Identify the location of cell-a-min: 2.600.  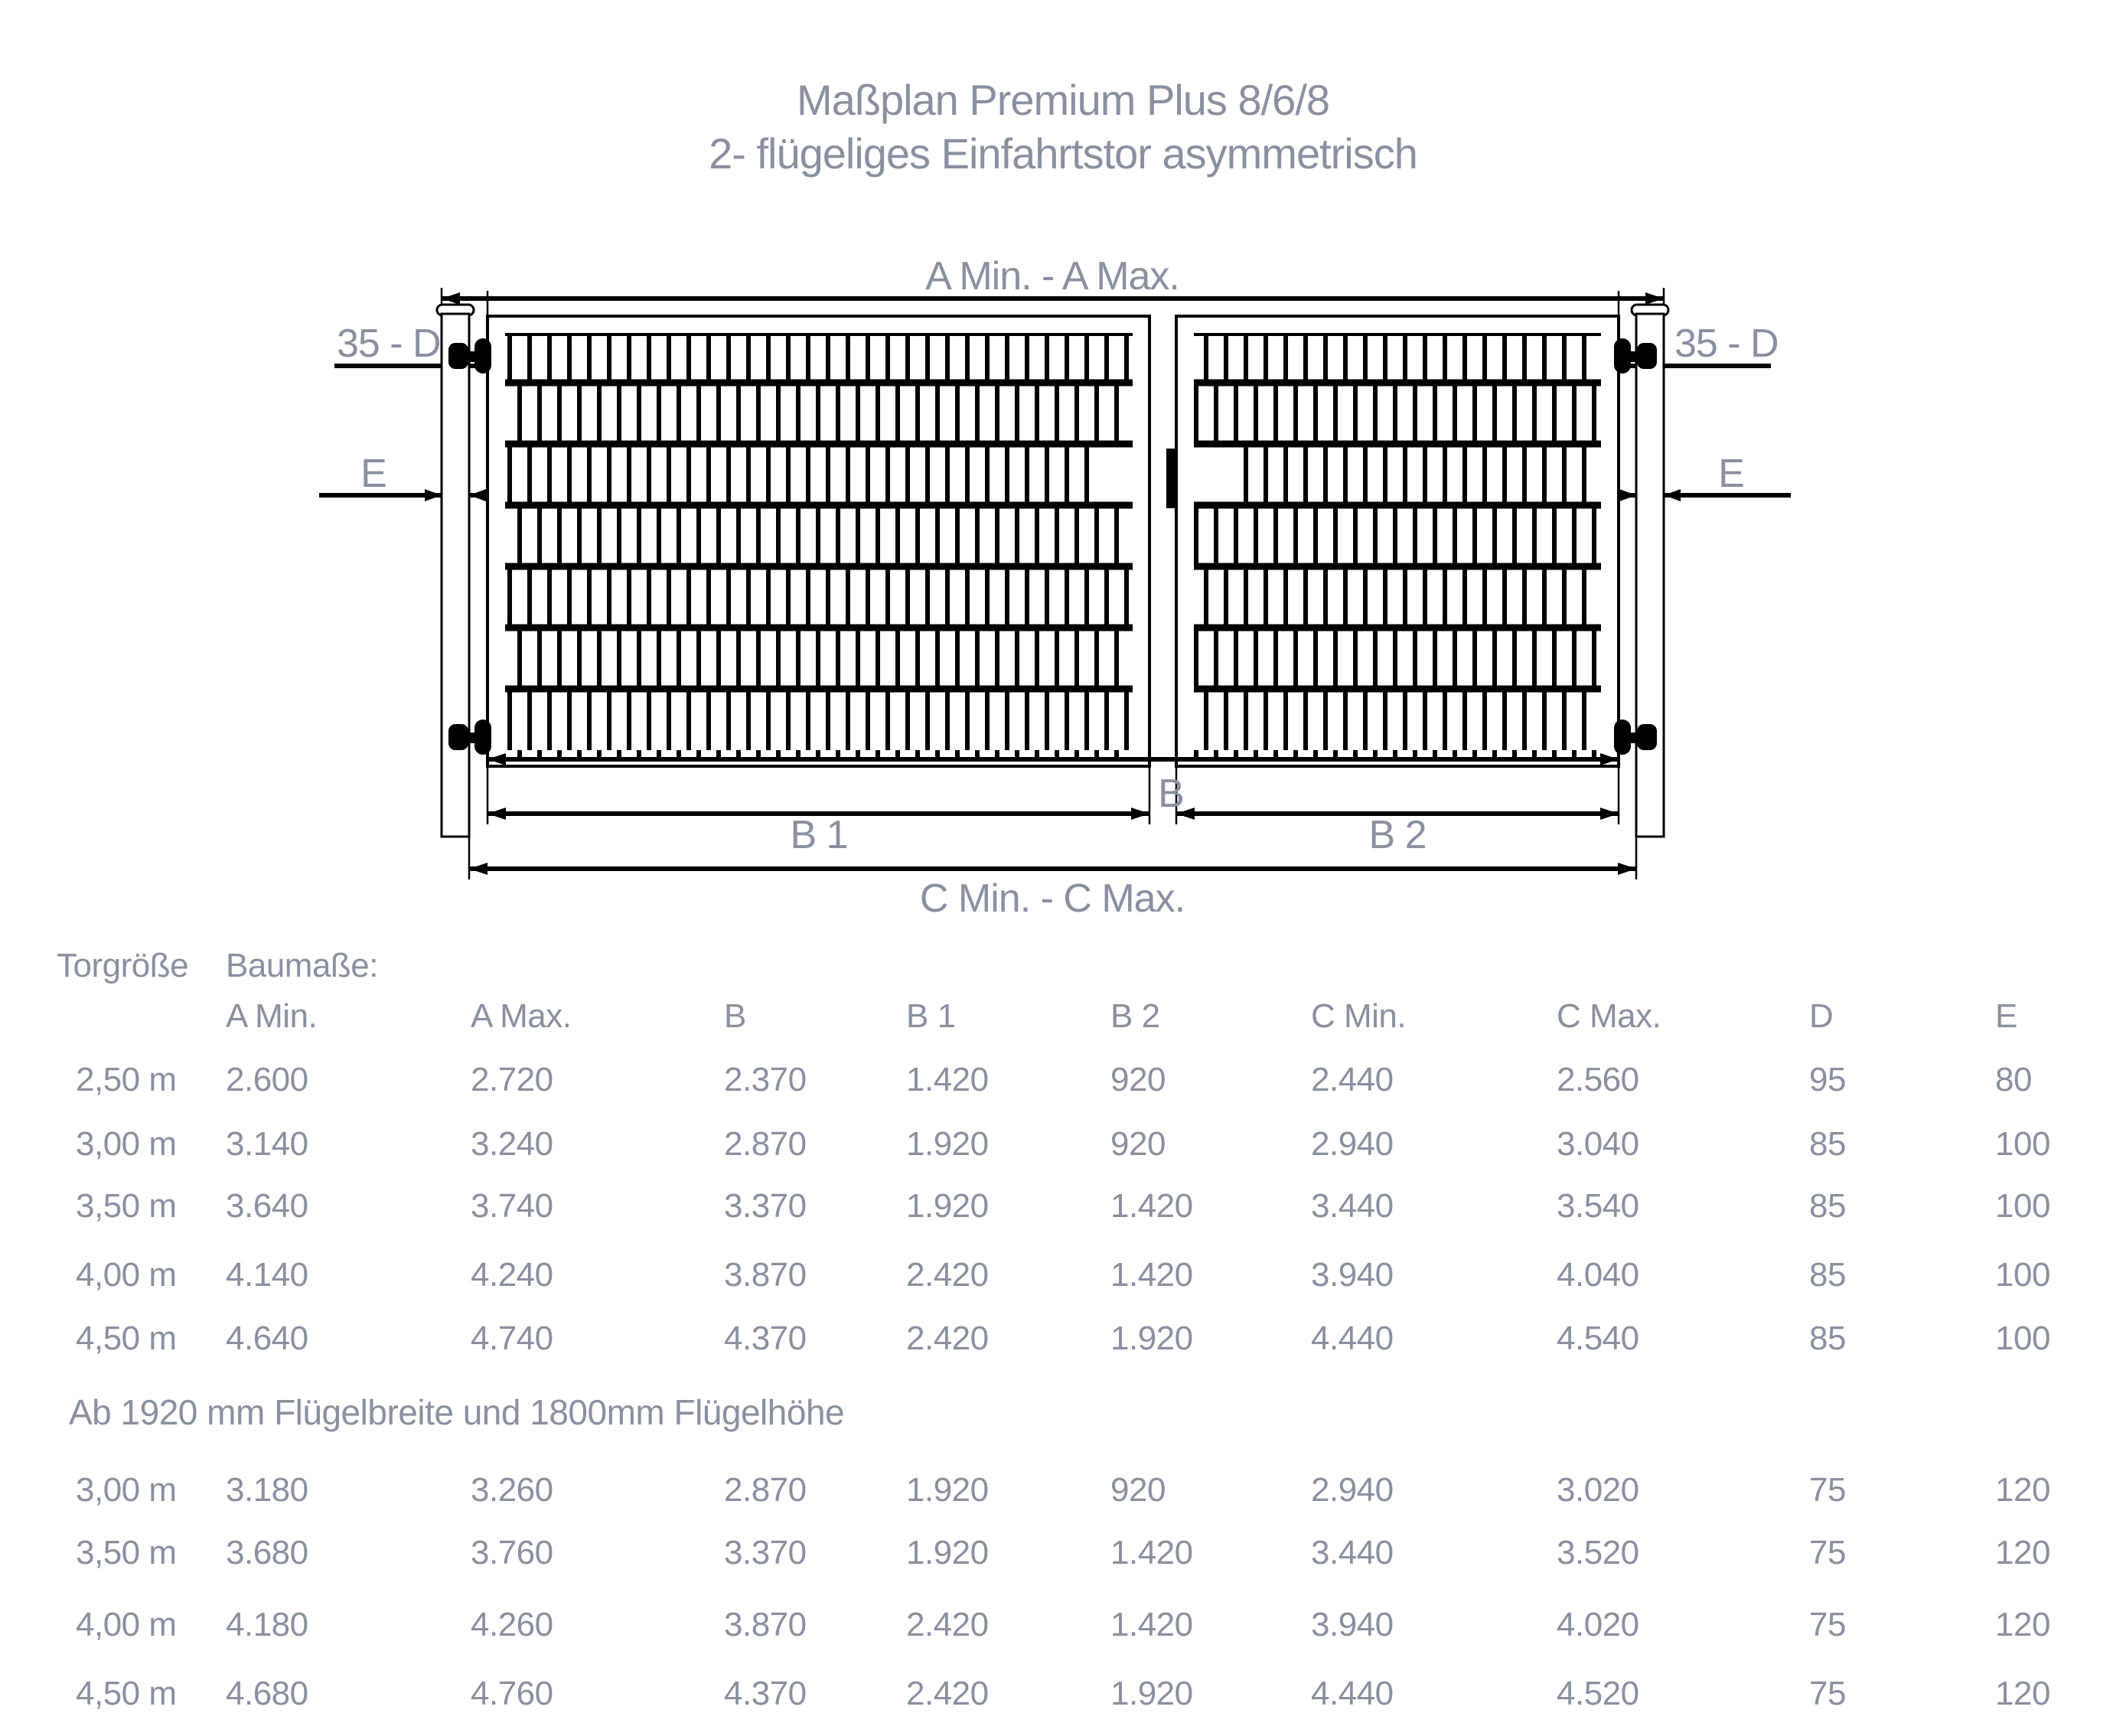
(267, 1079).